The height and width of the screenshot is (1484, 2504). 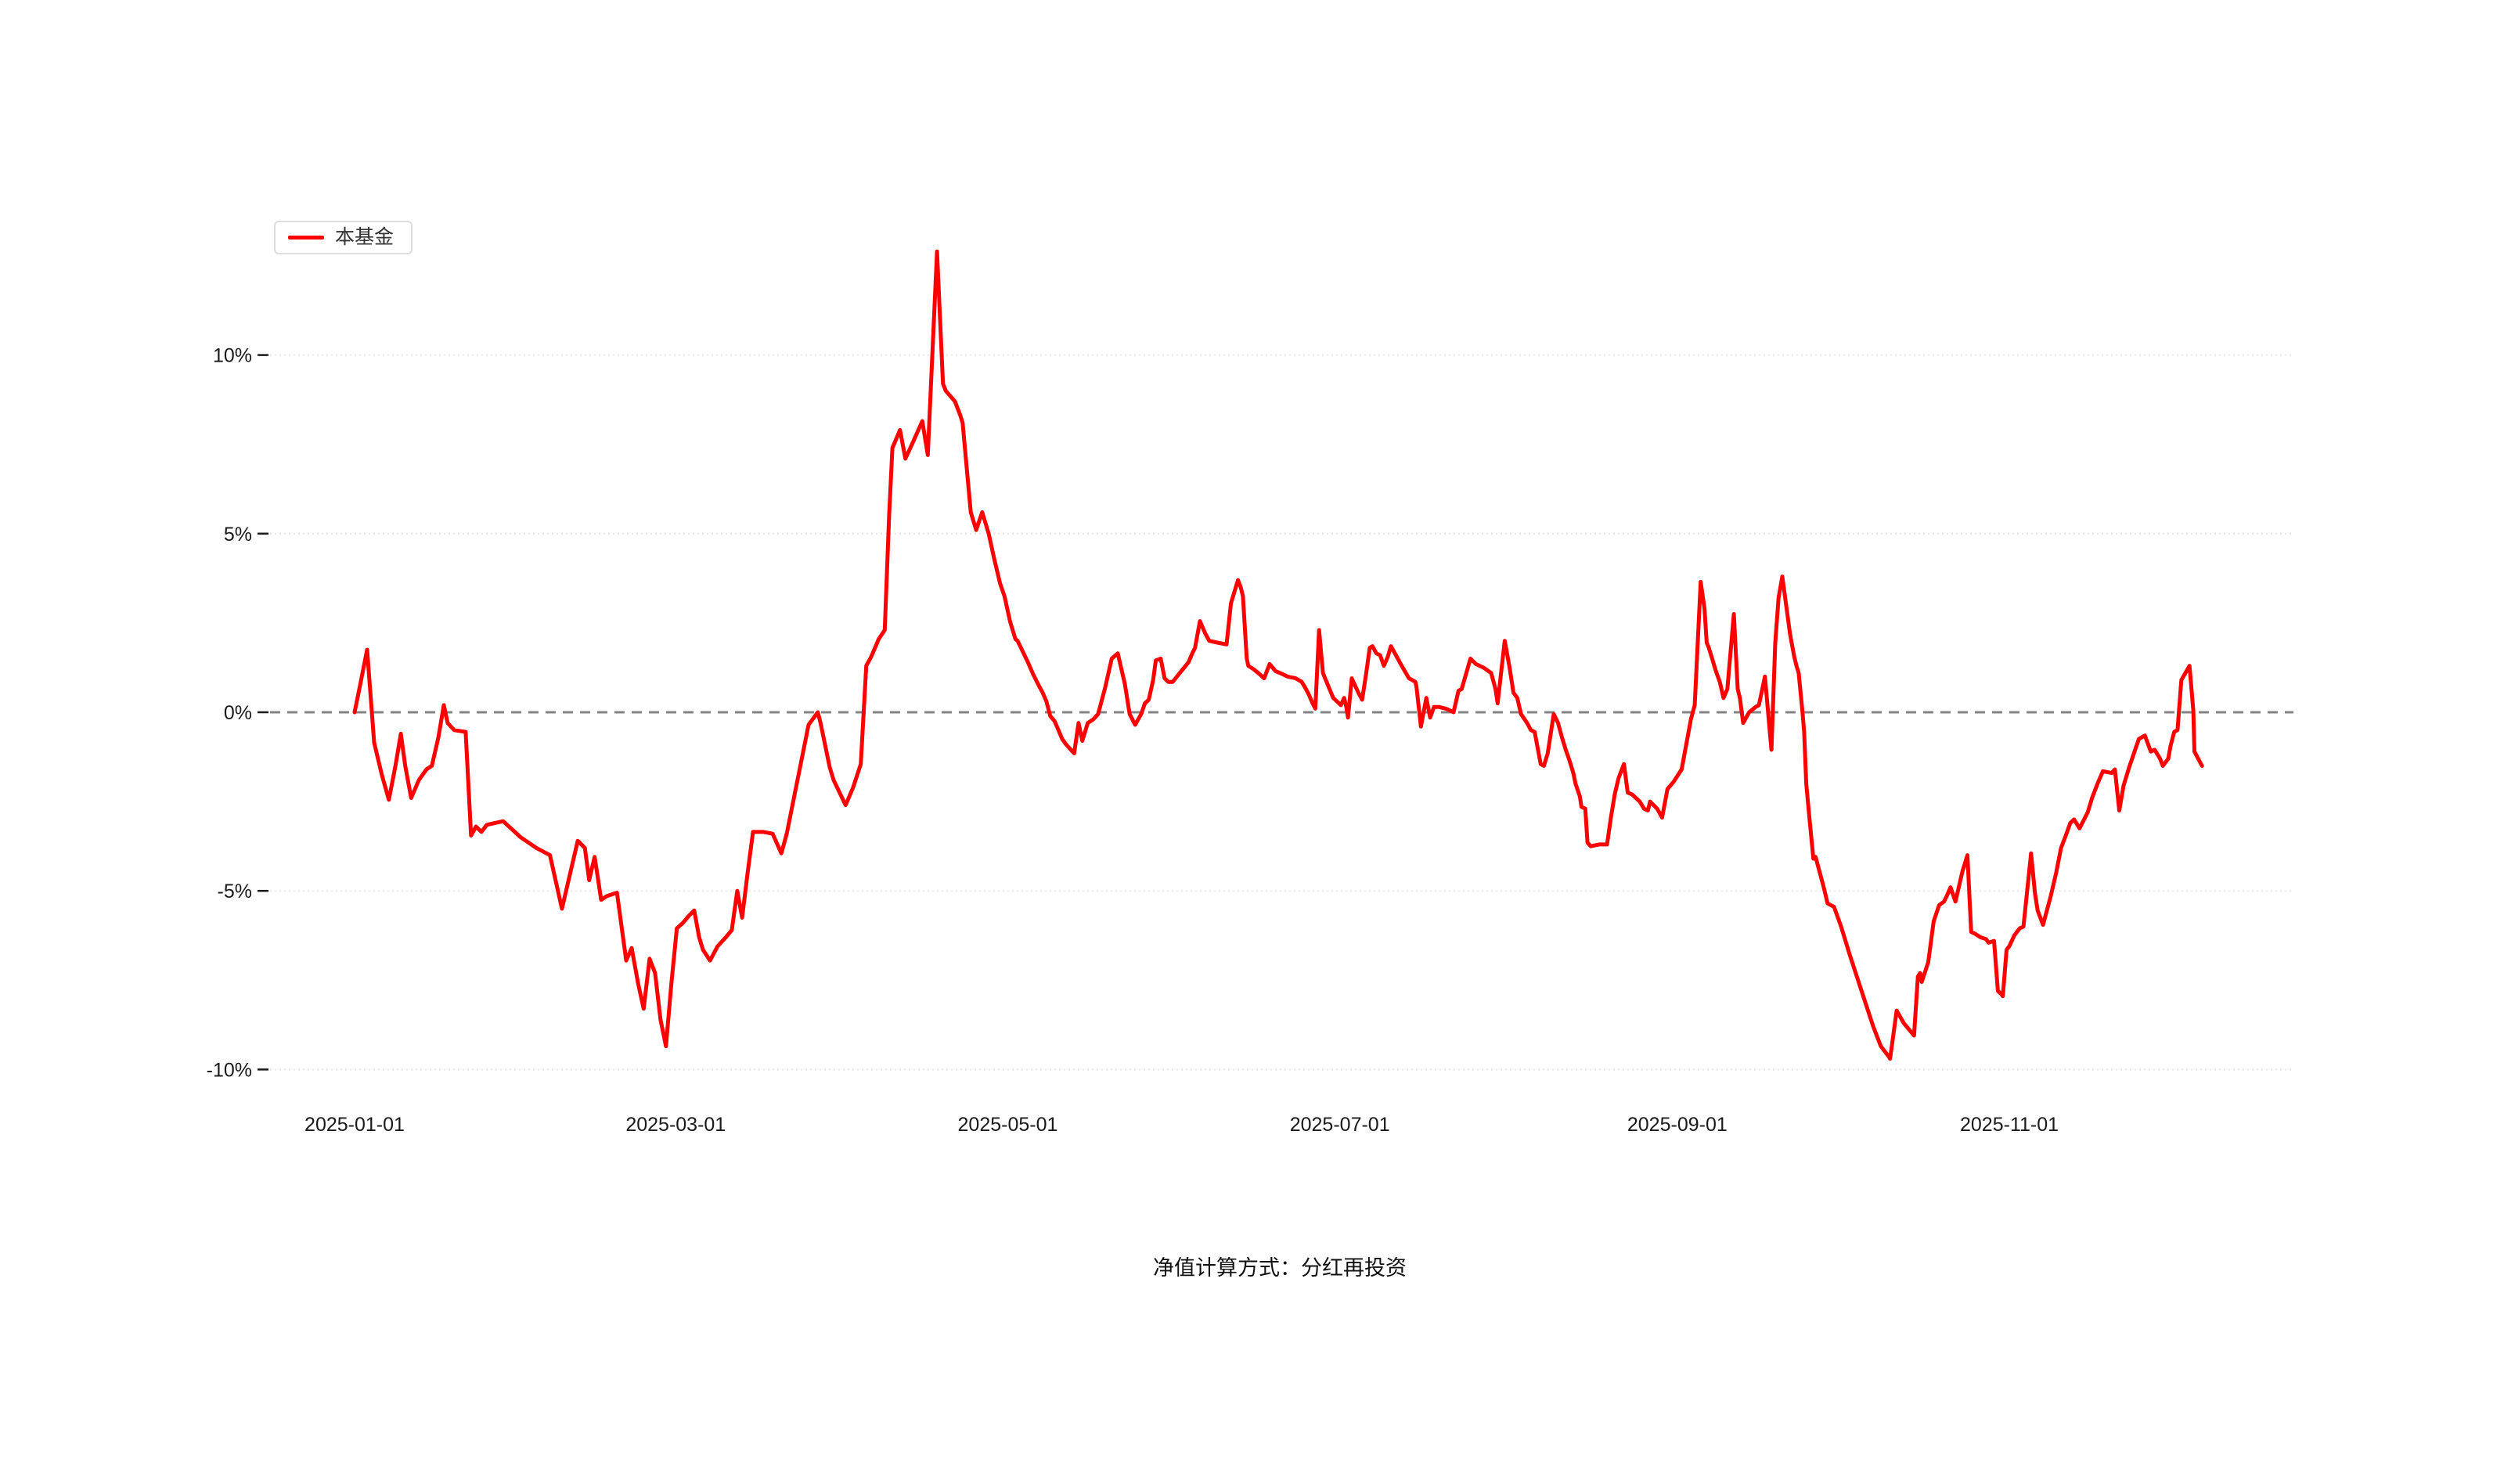 I want to click on legend-label: 本基金, so click(x=365, y=237).